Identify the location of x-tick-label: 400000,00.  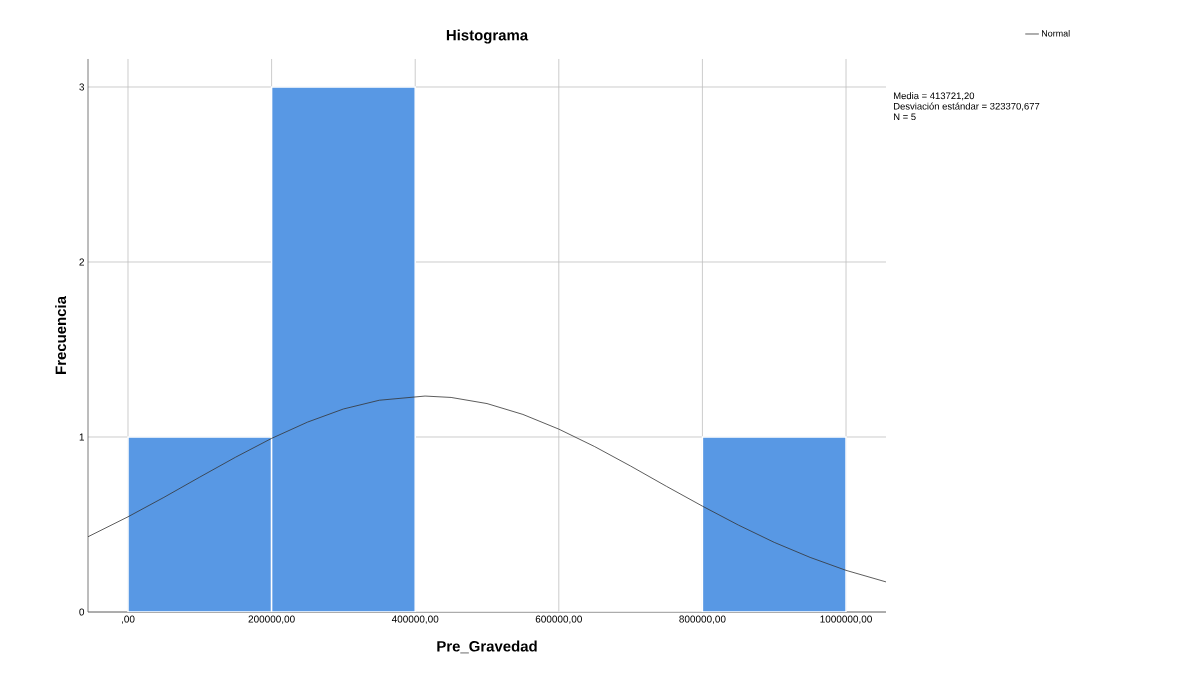
(415, 619).